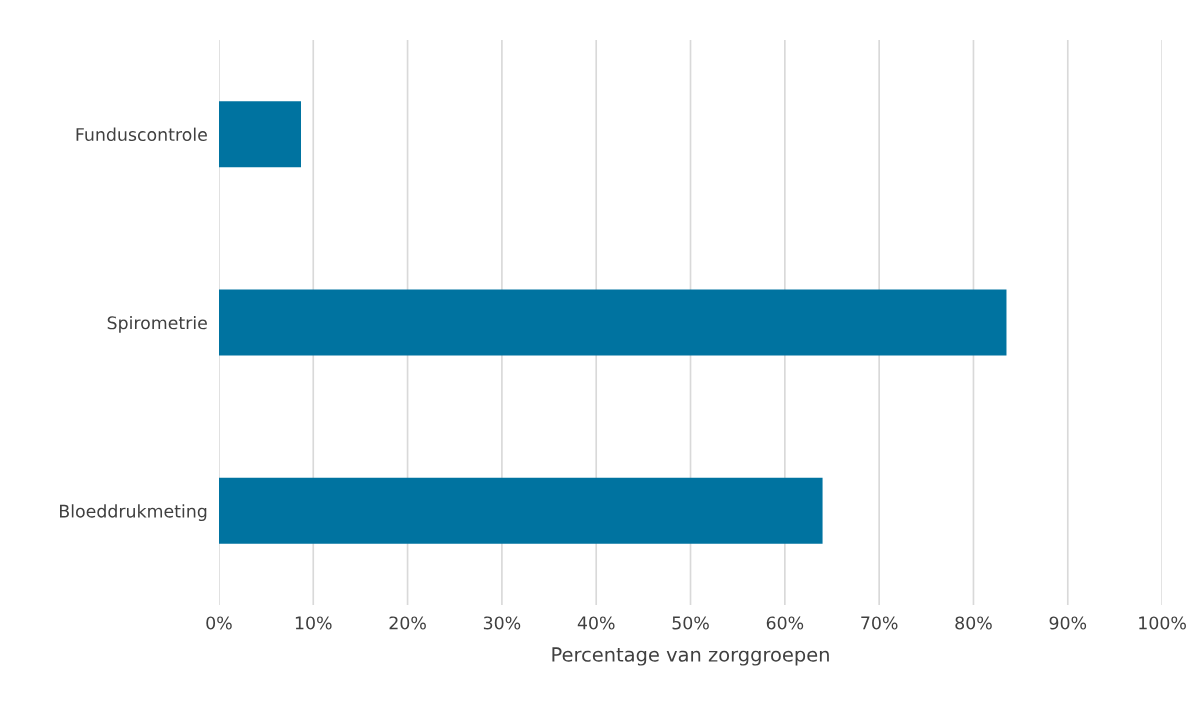 Image resolution: width=1203 pixels, height=728 pixels. Describe the element at coordinates (690, 656) in the screenshot. I see `x-axis-title: Percentage van zorggroepen` at that location.